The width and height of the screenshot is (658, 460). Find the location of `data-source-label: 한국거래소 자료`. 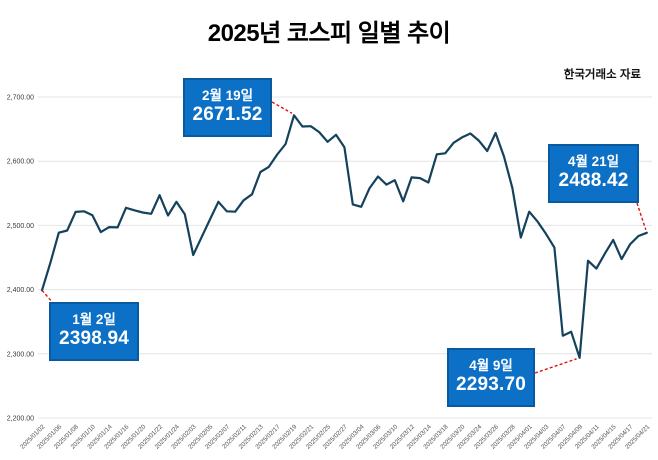

data-source-label: 한국거래소 자료 is located at coordinates (602, 75).